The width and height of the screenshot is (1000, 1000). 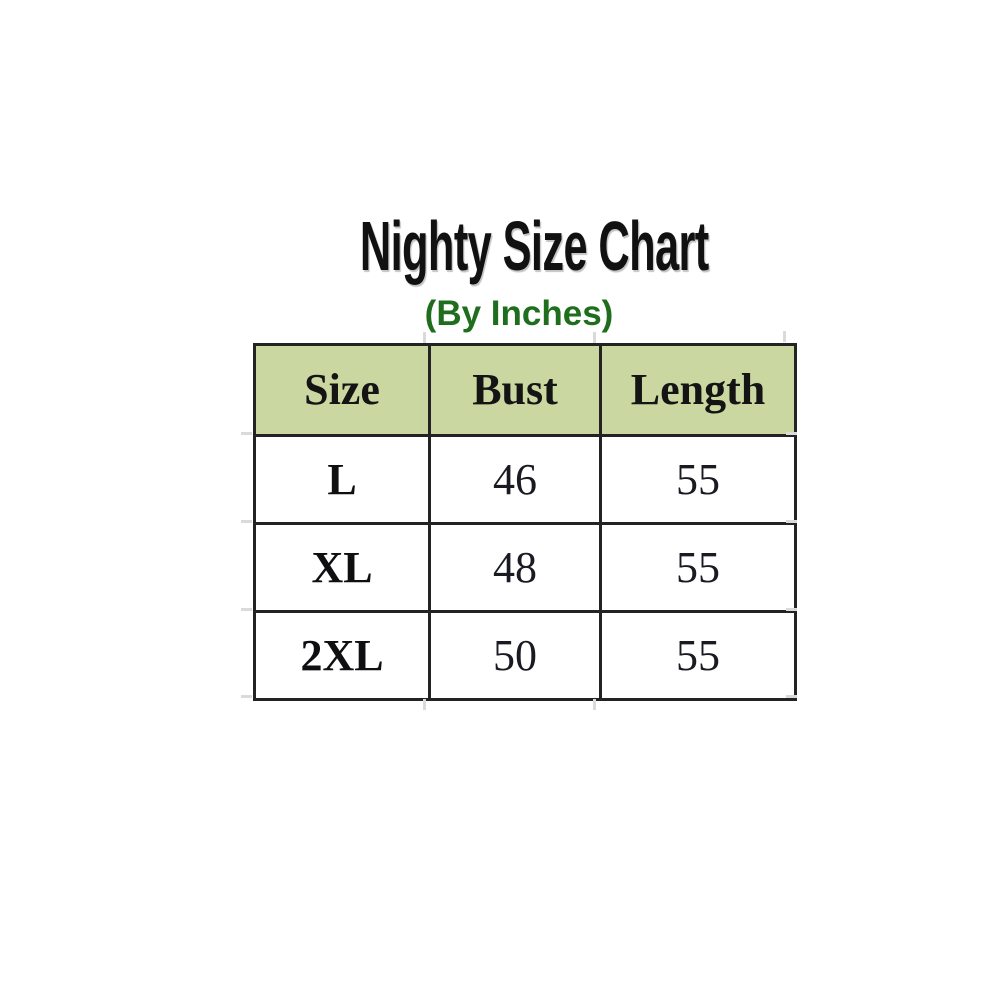 I want to click on cell-size: 2XL, so click(x=342, y=655).